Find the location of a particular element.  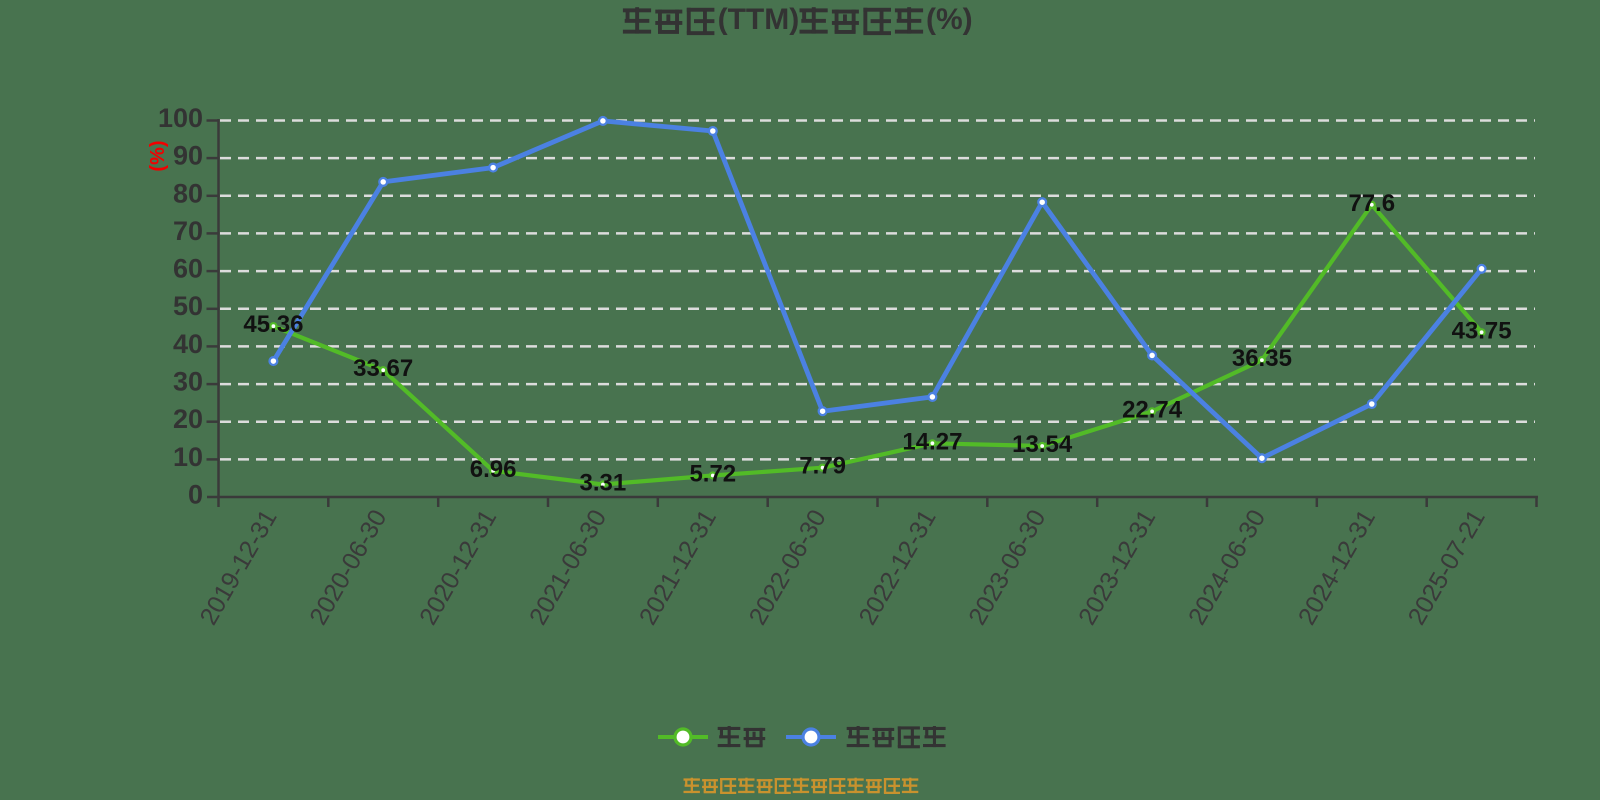

svg-text: 70 is located at coordinates (188, 231).